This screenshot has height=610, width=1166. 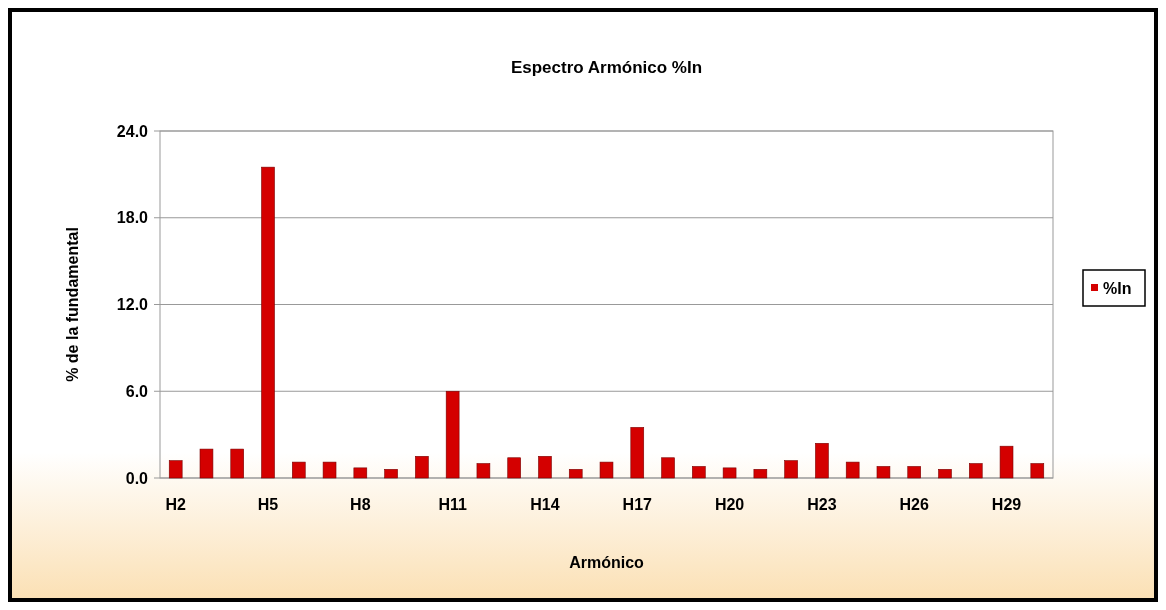 What do you see at coordinates (360, 504) in the screenshot?
I see `x-tick-label: H8` at bounding box center [360, 504].